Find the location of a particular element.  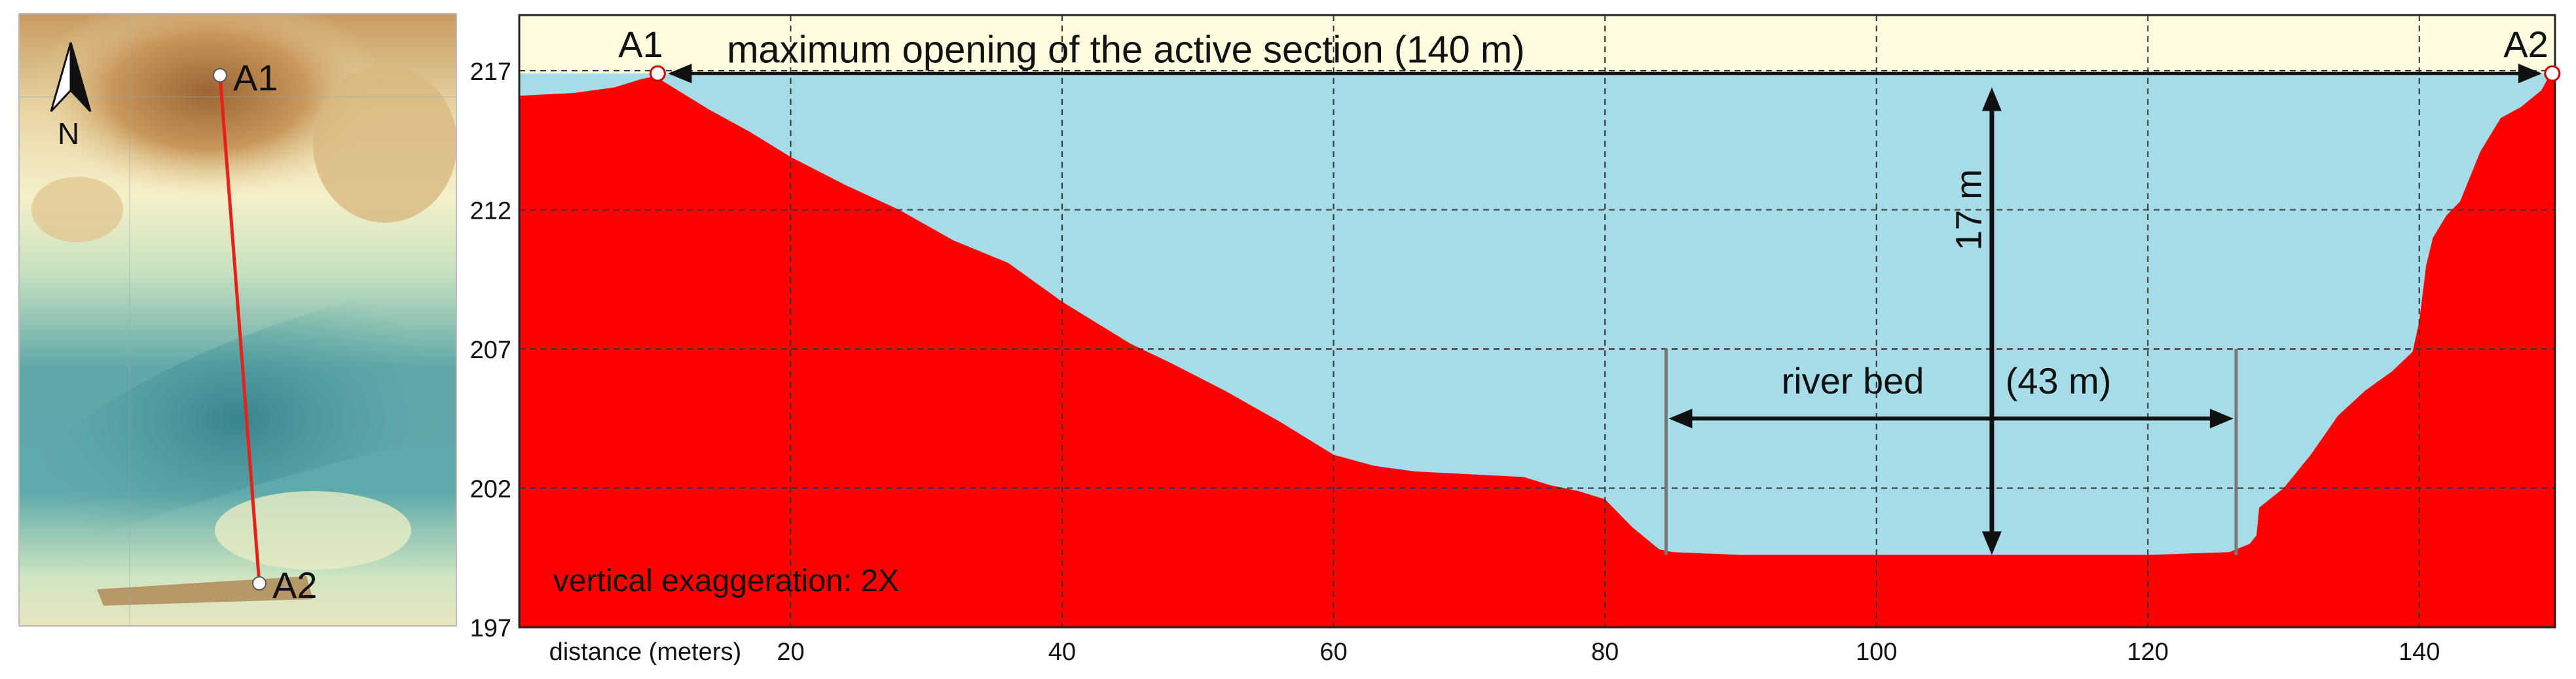

north-label: N is located at coordinates (68, 134).